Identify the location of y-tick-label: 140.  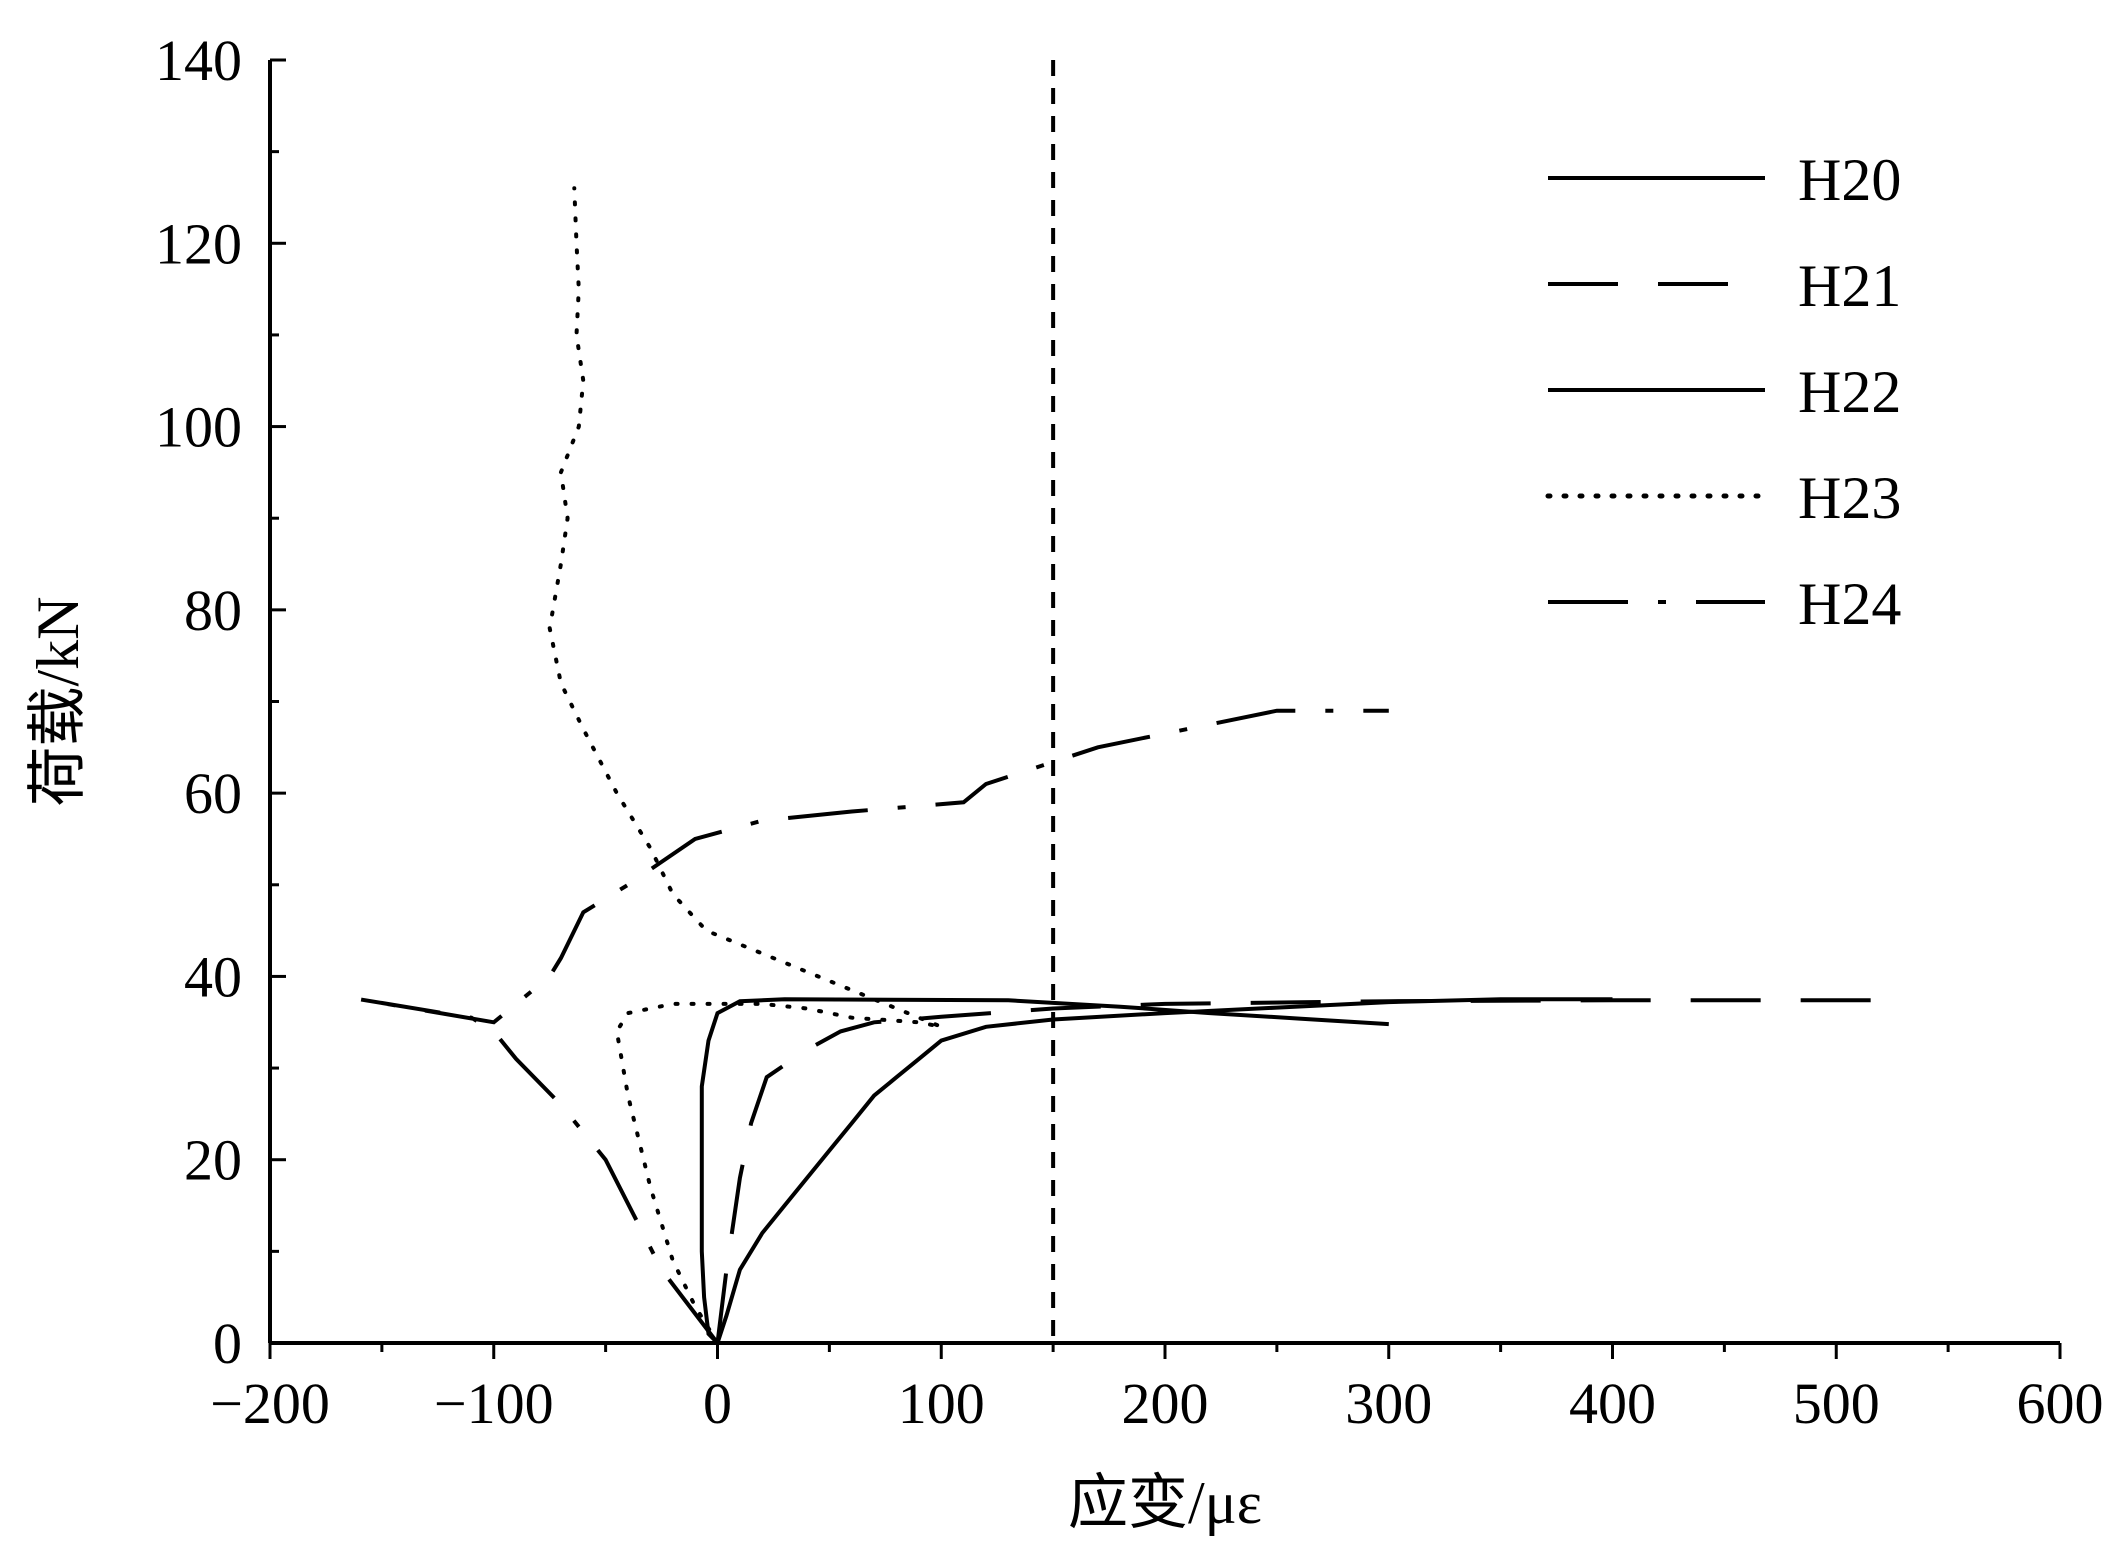
(198, 60).